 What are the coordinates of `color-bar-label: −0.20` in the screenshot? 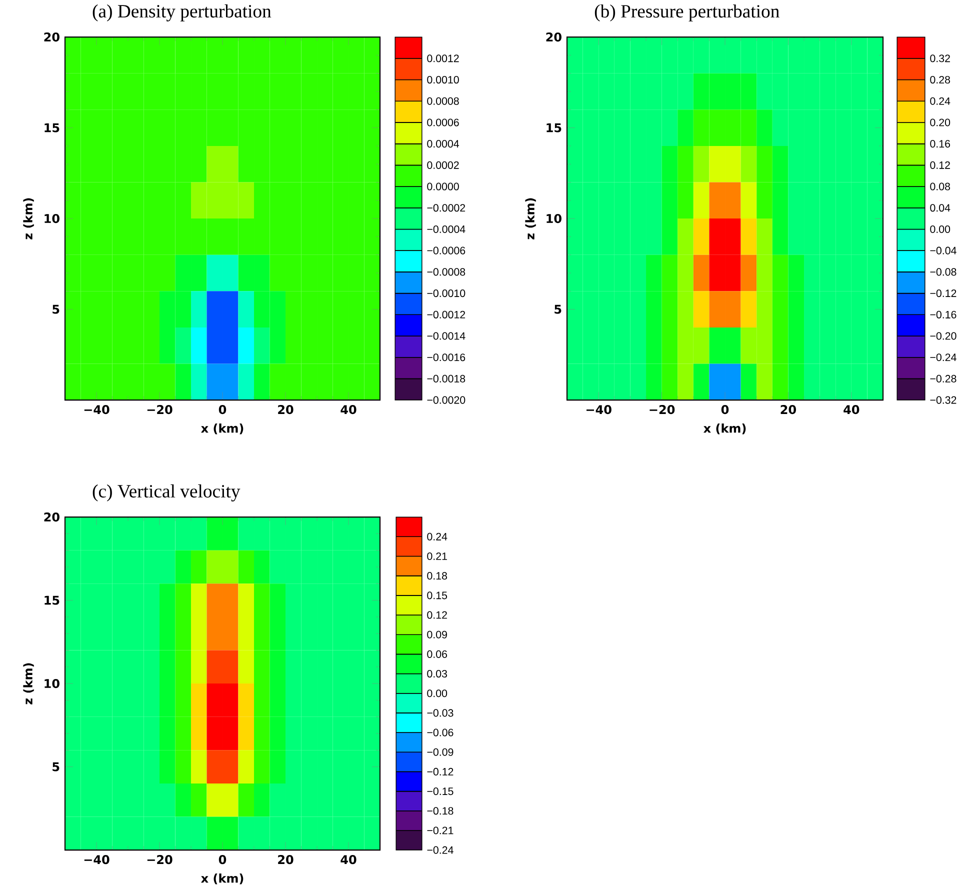 It's located at (943, 336).